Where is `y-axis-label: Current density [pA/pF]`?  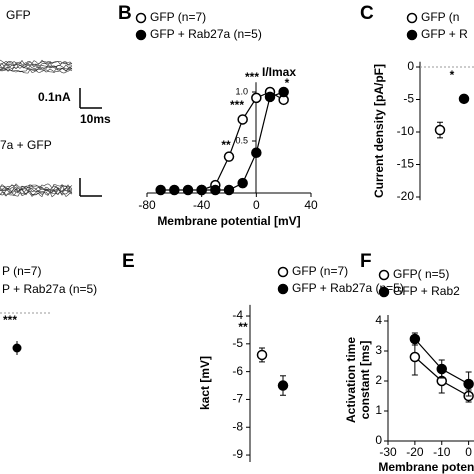 y-axis-label: Current density [pA/pF] is located at coordinates (379, 131).